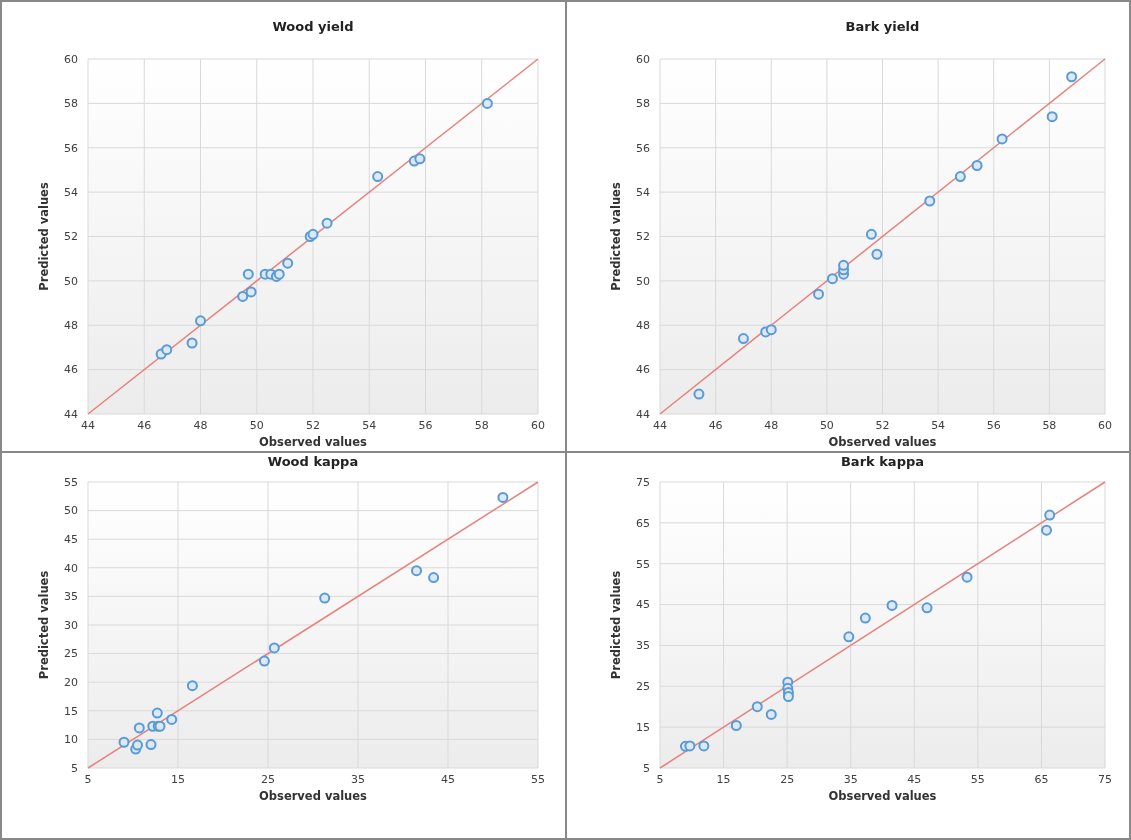 The width and height of the screenshot is (1131, 840). I want to click on y-tick-label: 10, so click(71, 740).